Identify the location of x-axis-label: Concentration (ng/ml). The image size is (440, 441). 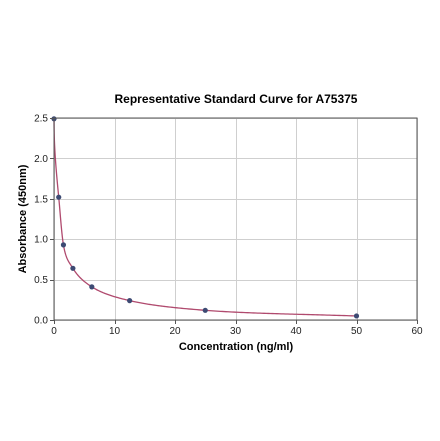
(236, 347).